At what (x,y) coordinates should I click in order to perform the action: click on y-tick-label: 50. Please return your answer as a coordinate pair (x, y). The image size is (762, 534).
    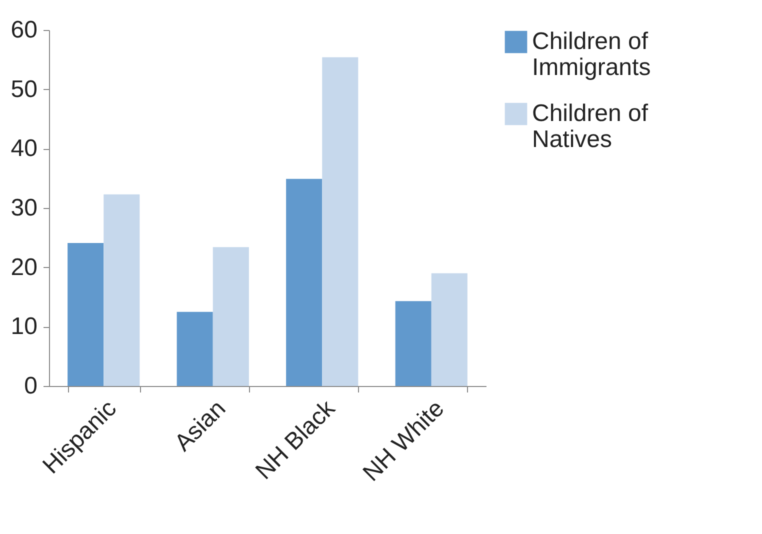
    Looking at the image, I should click on (24, 89).